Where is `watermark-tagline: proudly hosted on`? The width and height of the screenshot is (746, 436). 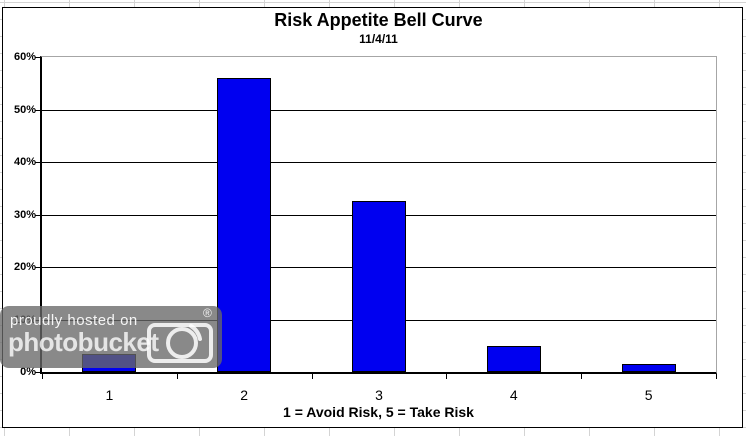 watermark-tagline: proudly hosted on is located at coordinates (74, 320).